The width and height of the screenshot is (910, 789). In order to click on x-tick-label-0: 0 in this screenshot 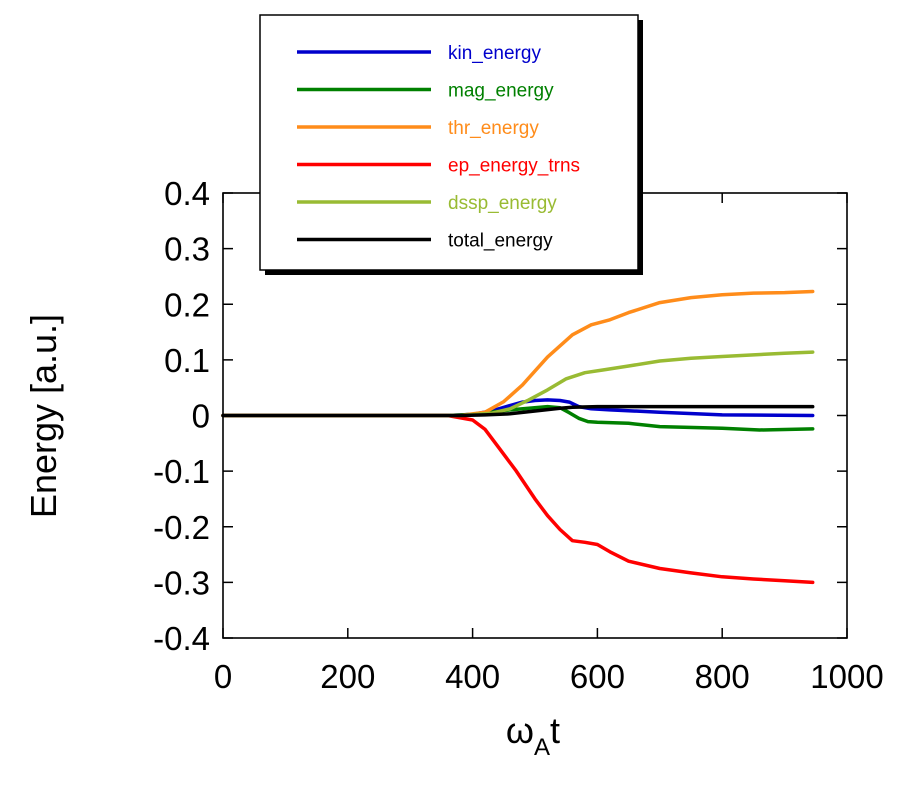, I will do `click(223, 676)`.